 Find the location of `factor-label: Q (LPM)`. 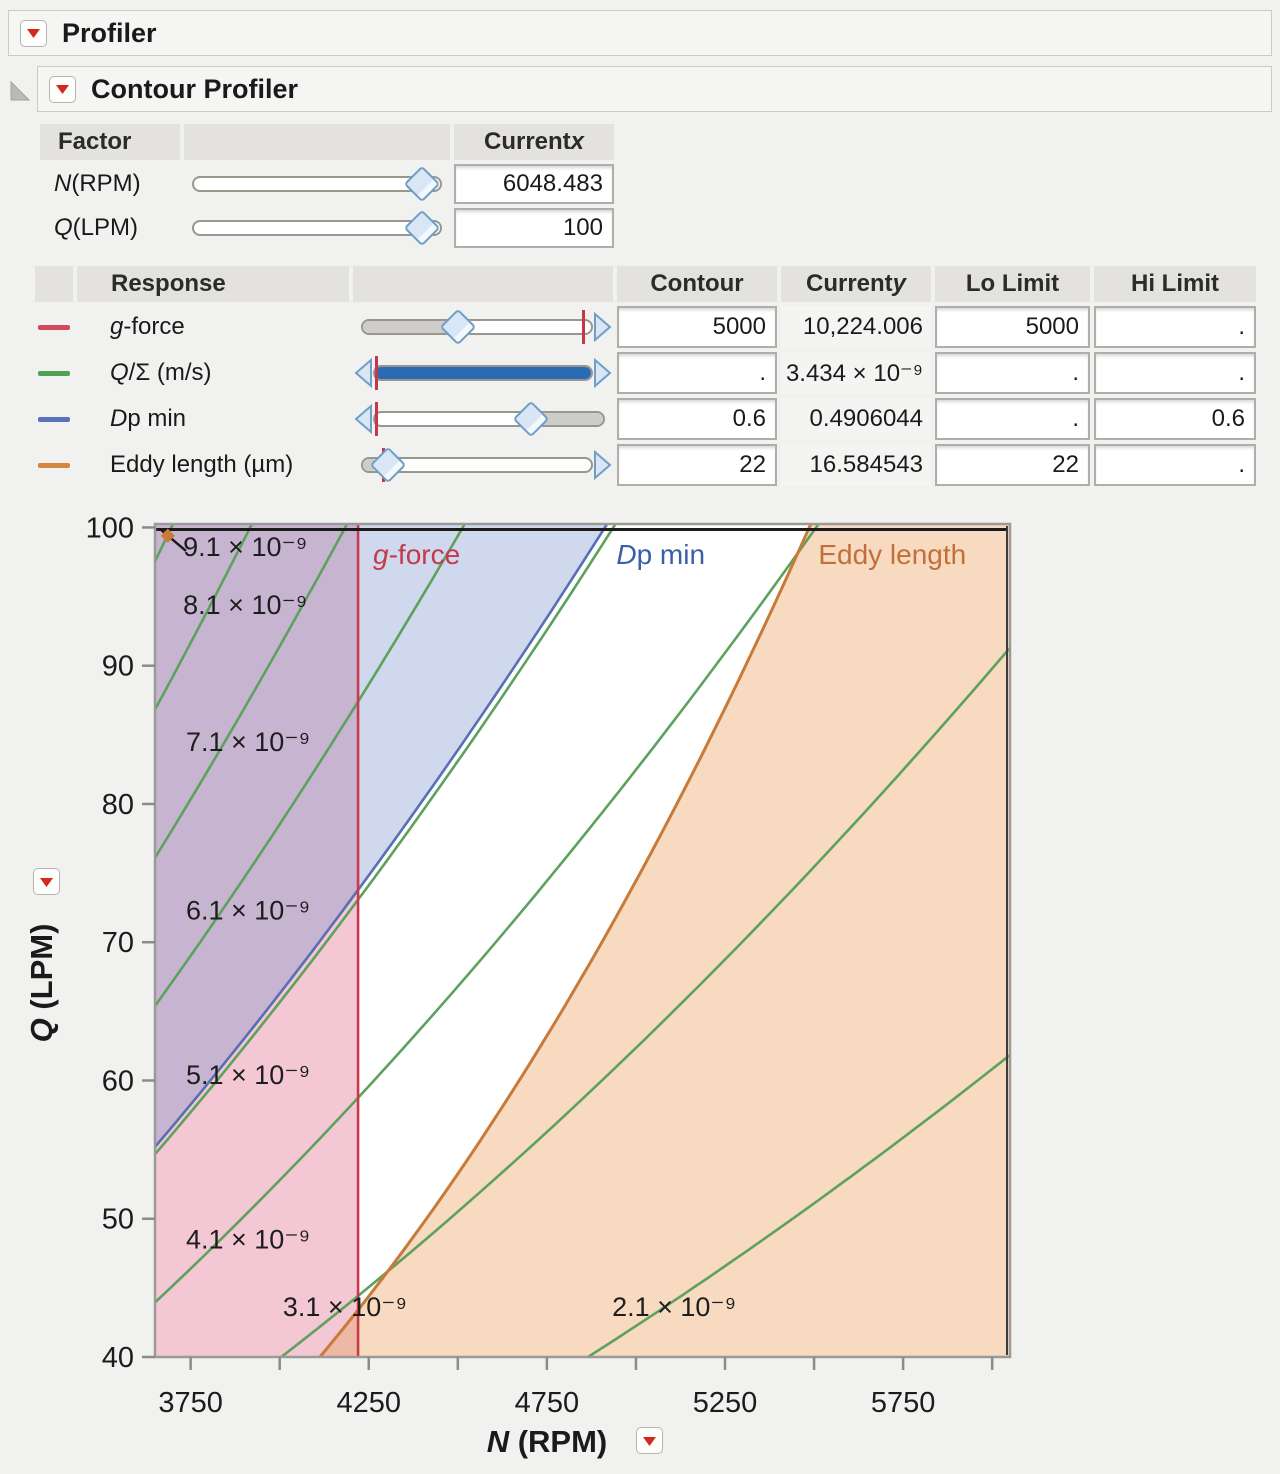

factor-label: Q (LPM) is located at coordinates (96, 227).